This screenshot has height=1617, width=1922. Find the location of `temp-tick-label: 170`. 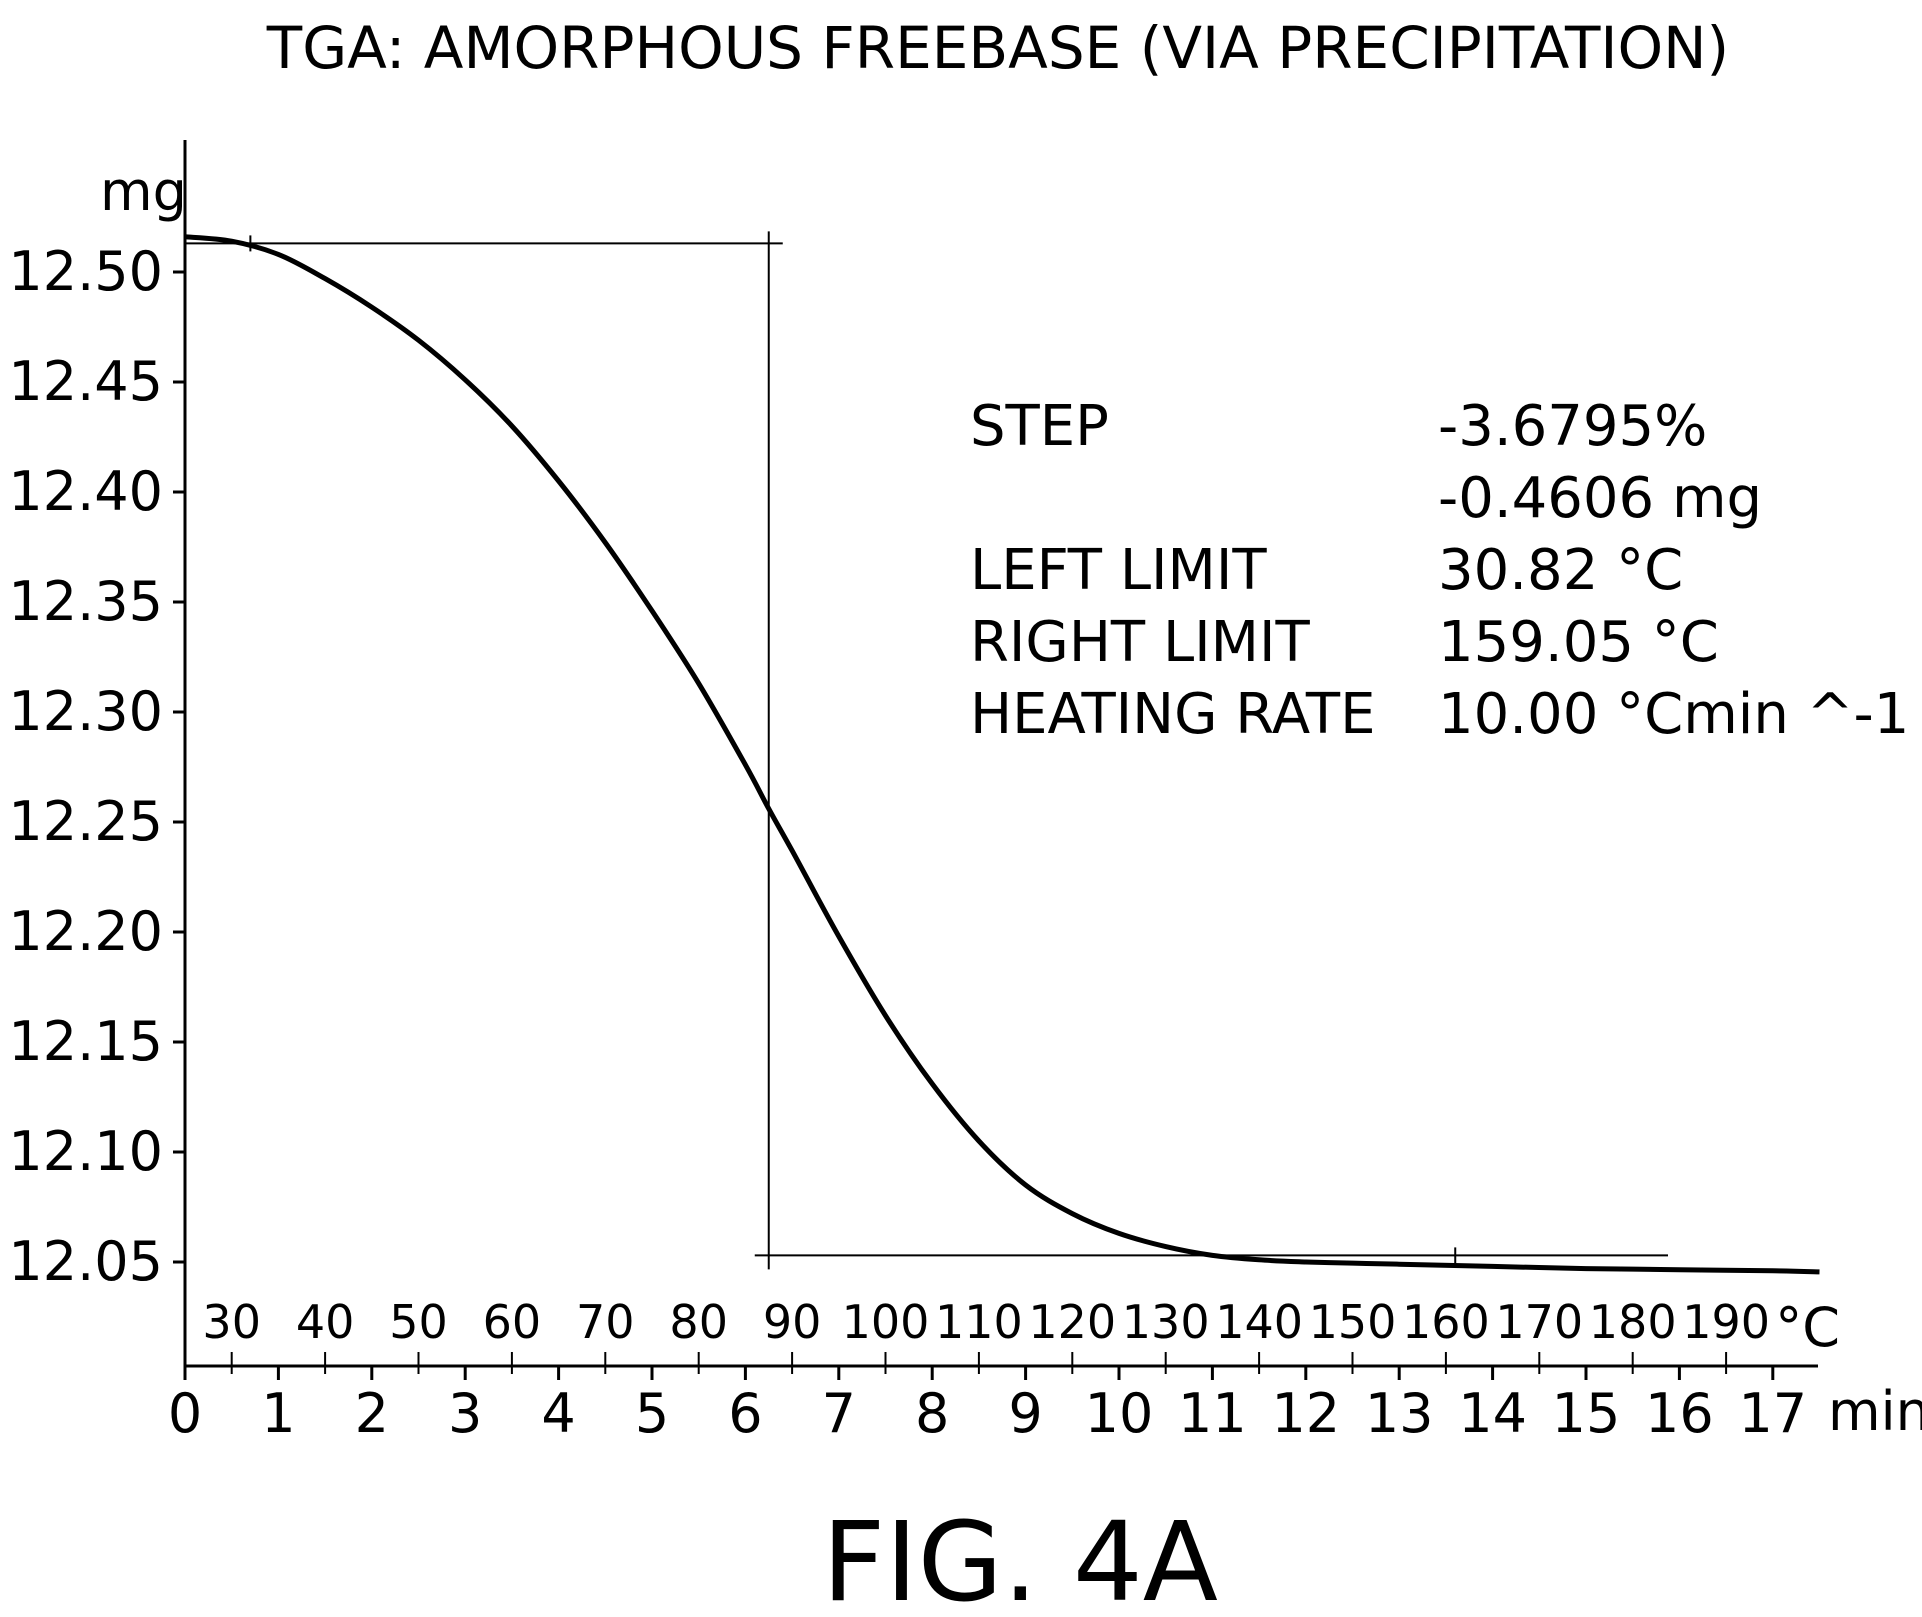

temp-tick-label: 170 is located at coordinates (1539, 1322).